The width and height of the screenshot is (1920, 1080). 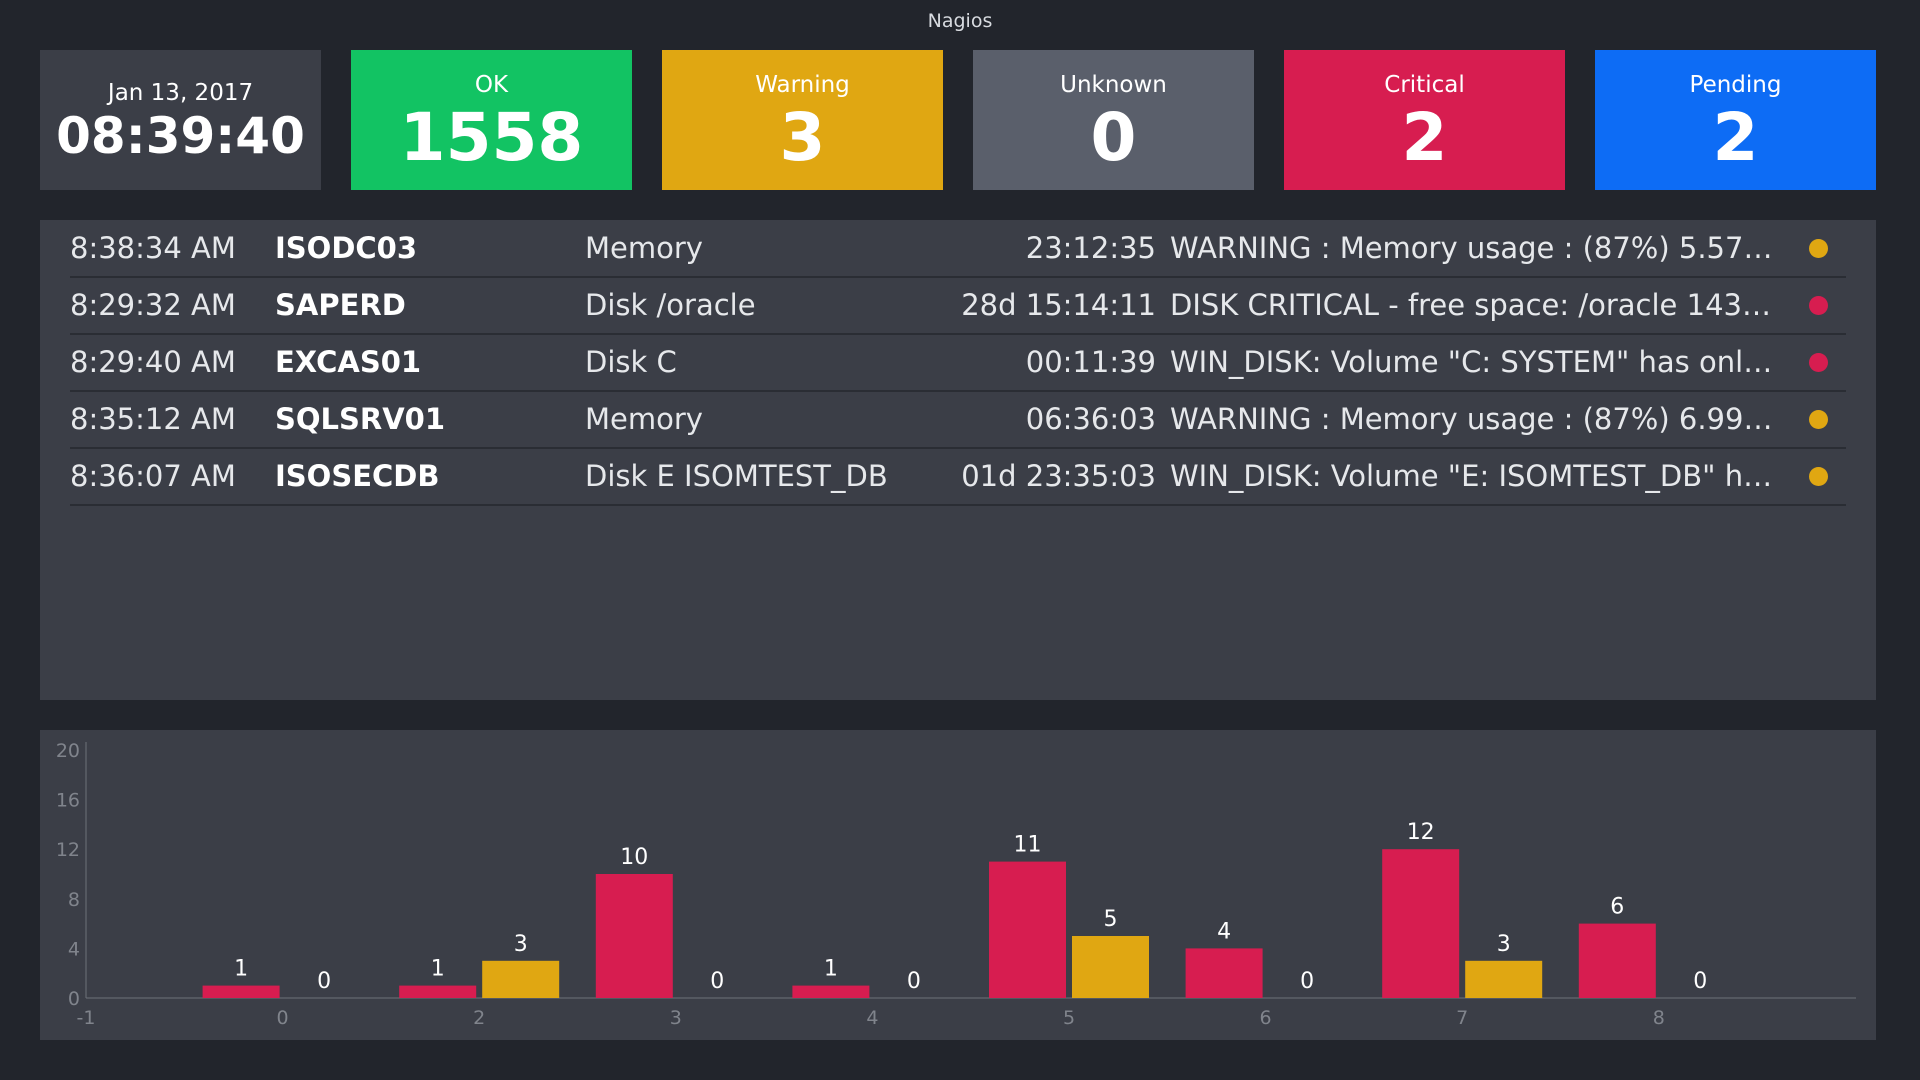 What do you see at coordinates (872, 1018) in the screenshot?
I see `x-tick-label: 4` at bounding box center [872, 1018].